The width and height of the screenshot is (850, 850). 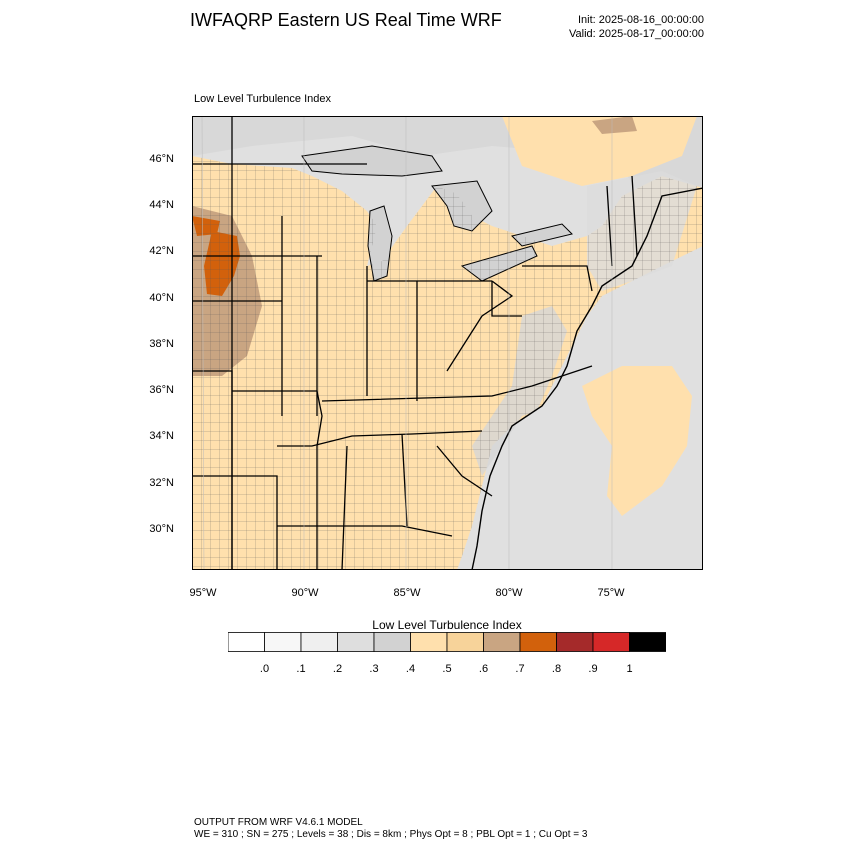 What do you see at coordinates (641, 20) in the screenshot?
I see `init-time: Init: 2025-08-16_00:00:00` at bounding box center [641, 20].